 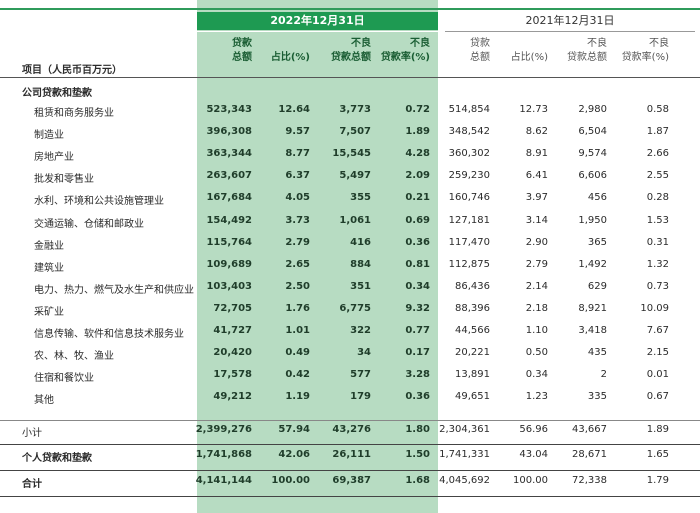 What do you see at coordinates (297, 154) in the screenshot?
I see `row-value: 8.77` at bounding box center [297, 154].